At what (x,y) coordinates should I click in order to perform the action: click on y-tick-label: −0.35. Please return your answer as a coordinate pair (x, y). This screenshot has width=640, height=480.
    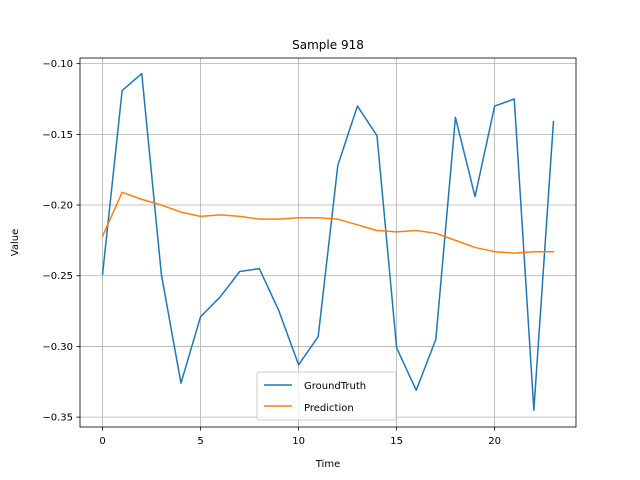
    Looking at the image, I should click on (57, 418).